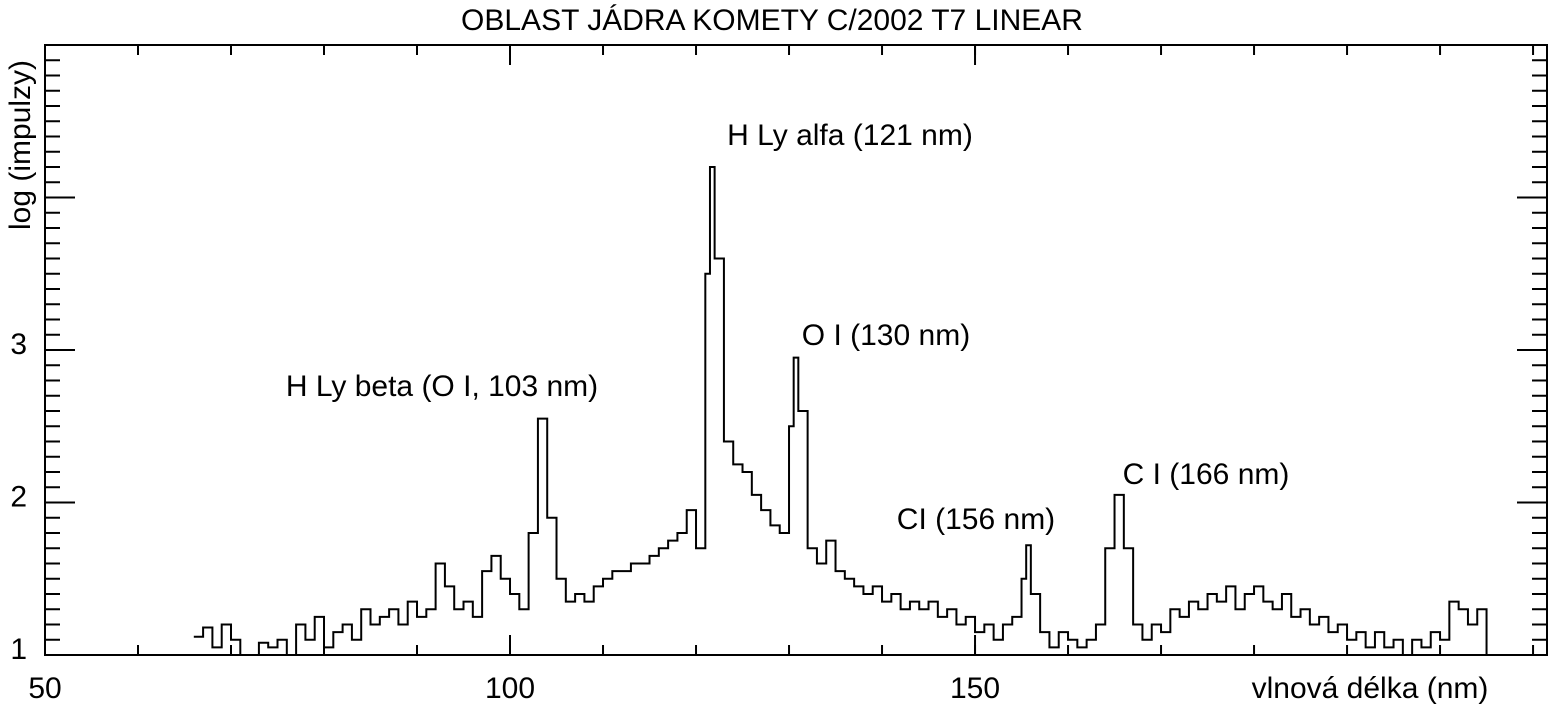 The width and height of the screenshot is (1562, 724). Describe the element at coordinates (886, 335) in the screenshot. I see `annotation: O I (130 nm)` at that location.